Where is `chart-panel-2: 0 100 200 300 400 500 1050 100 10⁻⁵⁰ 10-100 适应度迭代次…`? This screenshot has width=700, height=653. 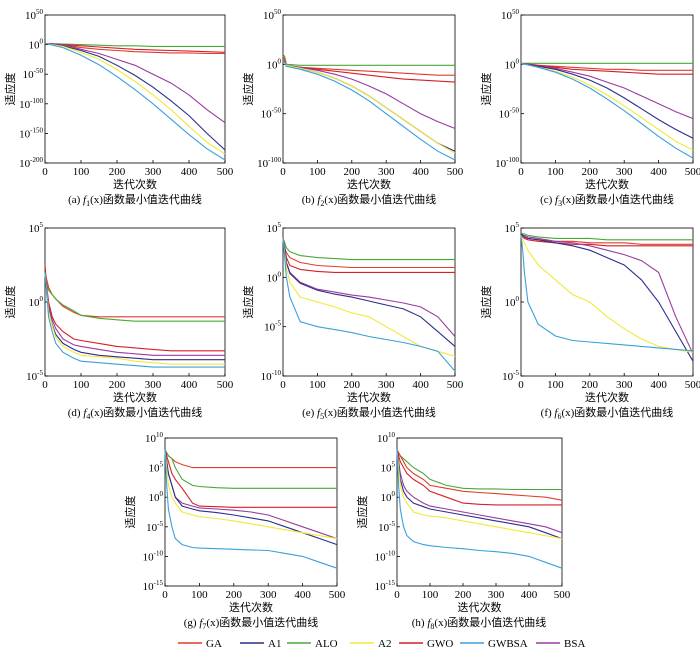
chart-panel-2: 0 100 200 300 400 500 1050 100 10⁻⁵⁰ 10-100 适应度迭代次… is located at coordinates (352, 108).